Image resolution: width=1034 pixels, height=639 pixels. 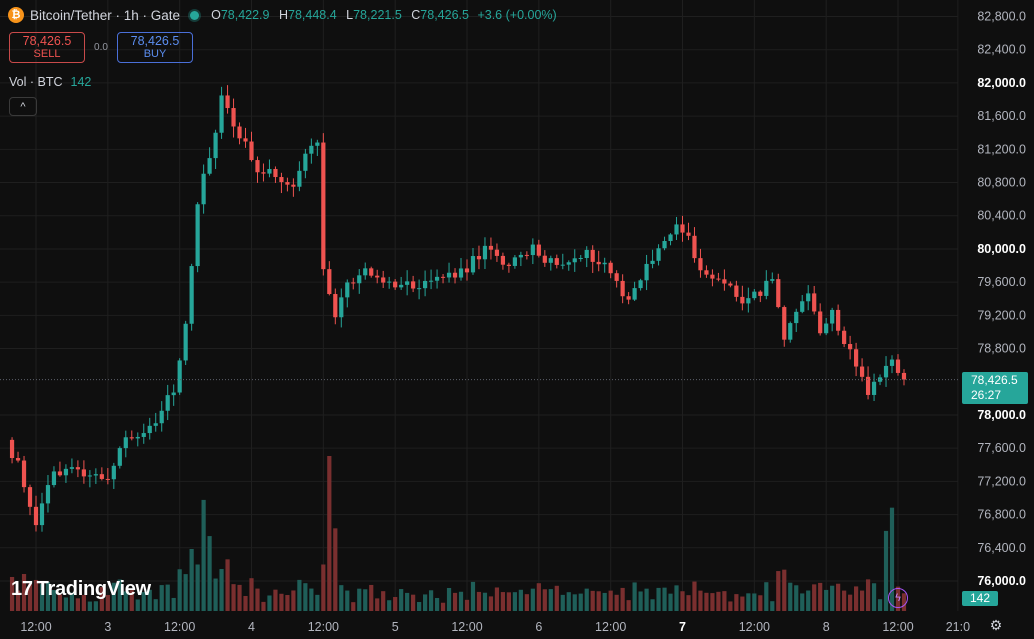 I want to click on sell-label: SELL, so click(x=47, y=53).